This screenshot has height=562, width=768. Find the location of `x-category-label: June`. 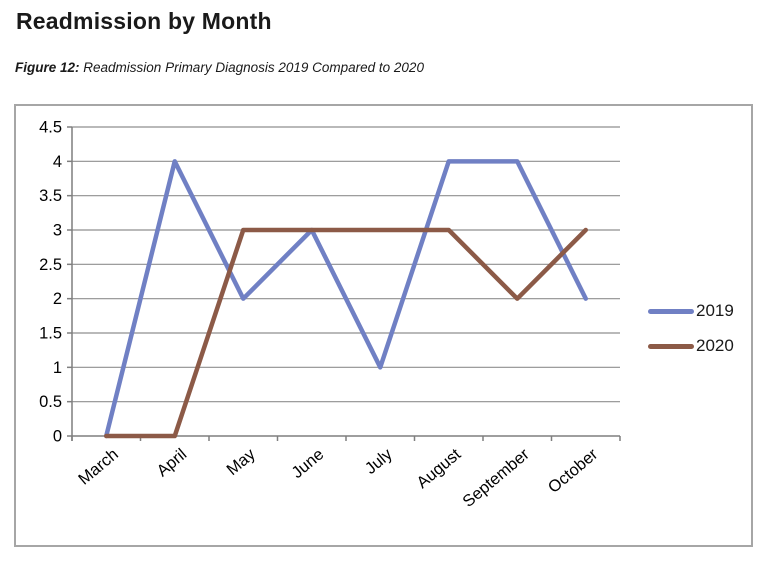

x-category-label: June is located at coordinates (307, 463).